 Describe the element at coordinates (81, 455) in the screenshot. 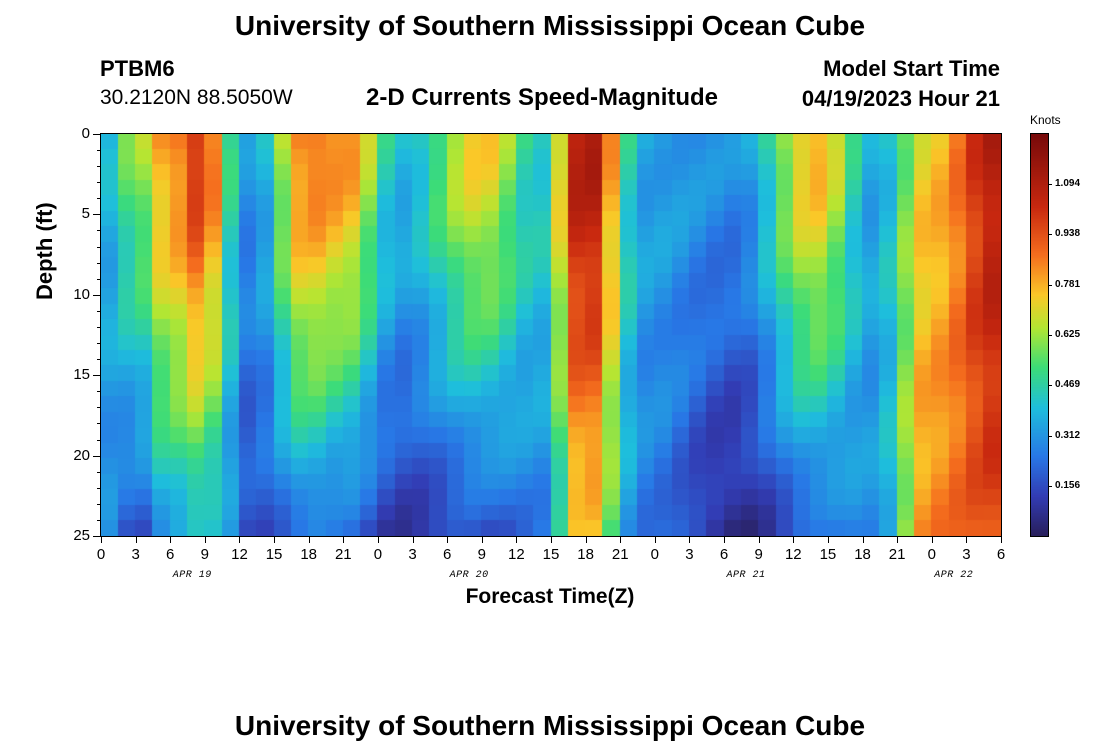

I see `y-tick-label: 20` at that location.